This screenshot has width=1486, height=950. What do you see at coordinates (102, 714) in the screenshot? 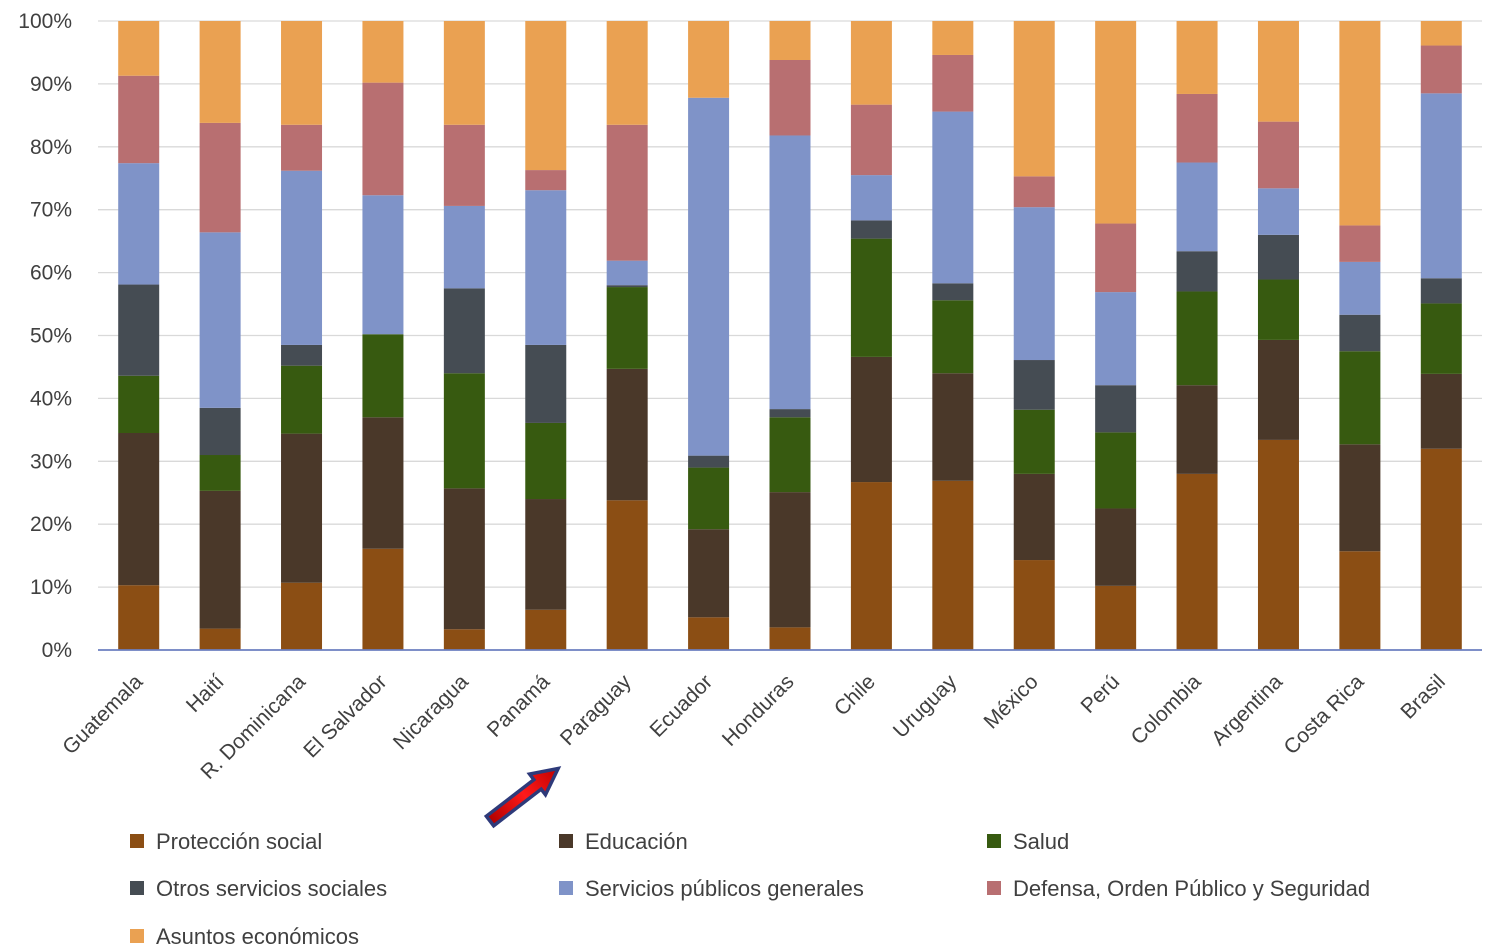
I see `x-tick-label: Guatemala` at bounding box center [102, 714].